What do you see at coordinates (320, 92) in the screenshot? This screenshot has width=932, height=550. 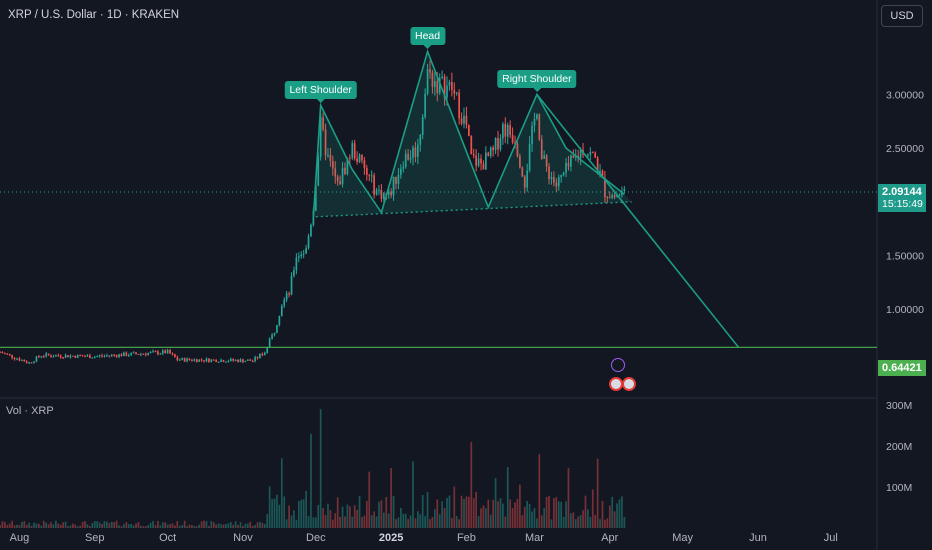 I see `pattern-label: Left Shoulder` at bounding box center [320, 92].